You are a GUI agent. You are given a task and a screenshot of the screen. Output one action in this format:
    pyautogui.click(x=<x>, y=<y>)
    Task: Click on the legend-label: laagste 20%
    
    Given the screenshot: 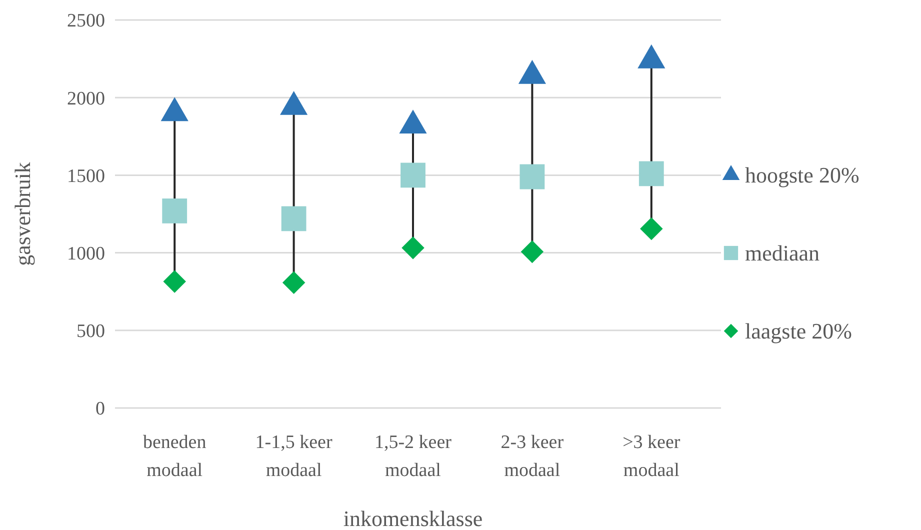 What is the action you would take?
    pyautogui.click(x=798, y=331)
    